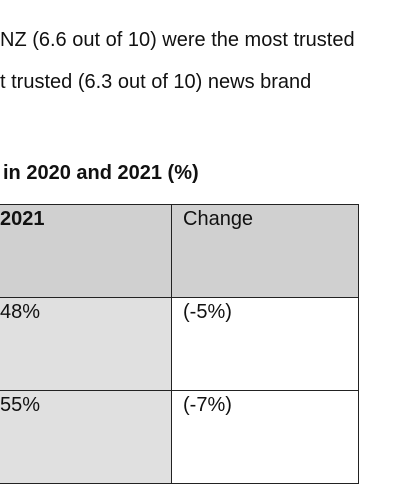  Describe the element at coordinates (156, 82) in the screenshot. I see `paragraph-line: t trusted (6.3 out of 10) news brand` at that location.